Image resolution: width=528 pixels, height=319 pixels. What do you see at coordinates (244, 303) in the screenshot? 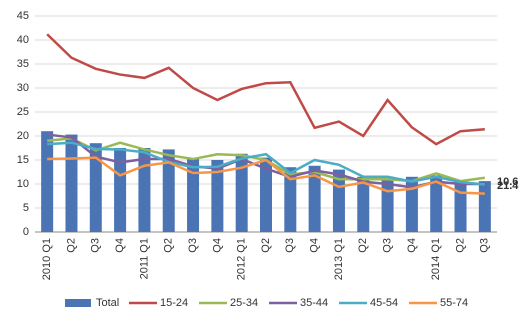
I see `legend-label: 25-34` at bounding box center [244, 303].